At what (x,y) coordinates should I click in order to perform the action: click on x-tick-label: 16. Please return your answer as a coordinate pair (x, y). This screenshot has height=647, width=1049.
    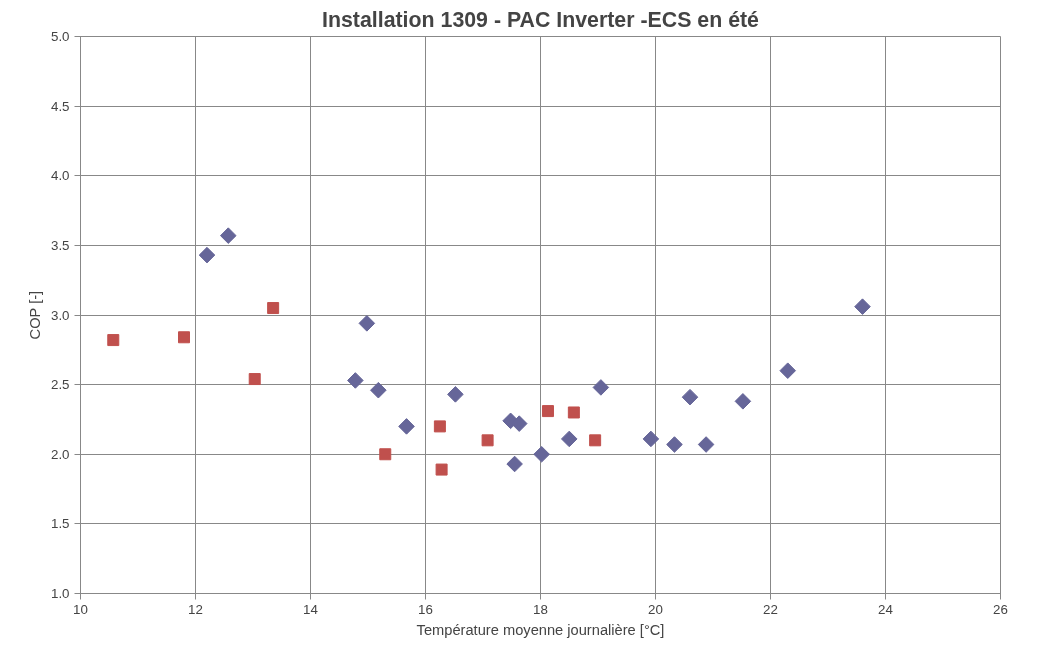
    Looking at the image, I should click on (425, 609).